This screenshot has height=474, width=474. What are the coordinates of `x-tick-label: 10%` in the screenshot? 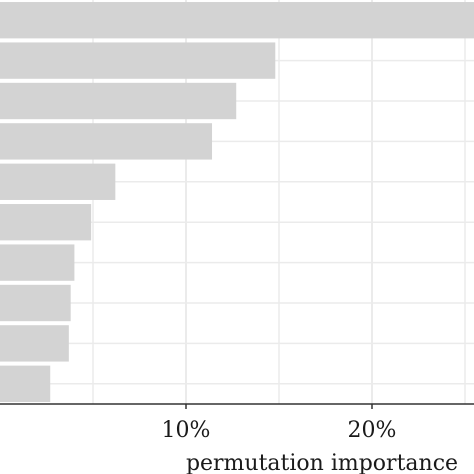 It's located at (186, 430).